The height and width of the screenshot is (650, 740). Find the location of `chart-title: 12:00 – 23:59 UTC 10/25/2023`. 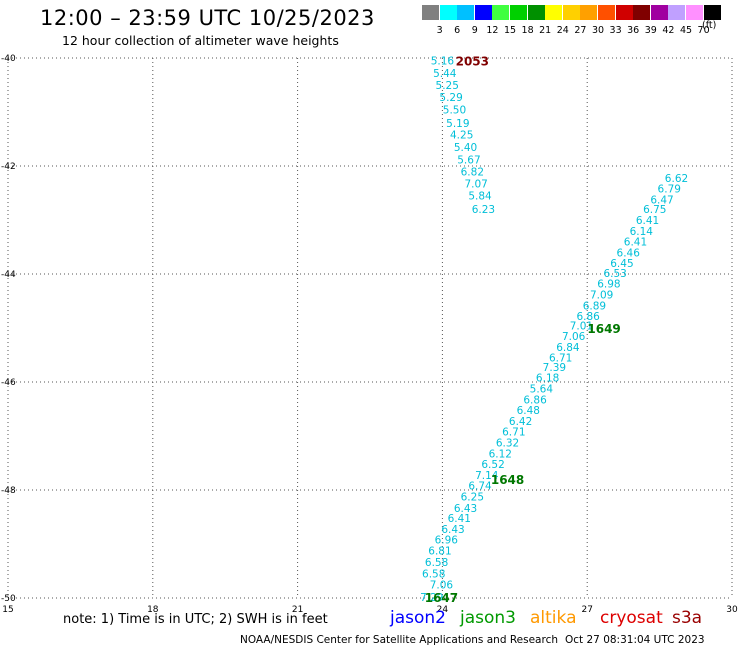

chart-title: 12:00 – 23:59 UTC 10/25/2023 is located at coordinates (207, 18).